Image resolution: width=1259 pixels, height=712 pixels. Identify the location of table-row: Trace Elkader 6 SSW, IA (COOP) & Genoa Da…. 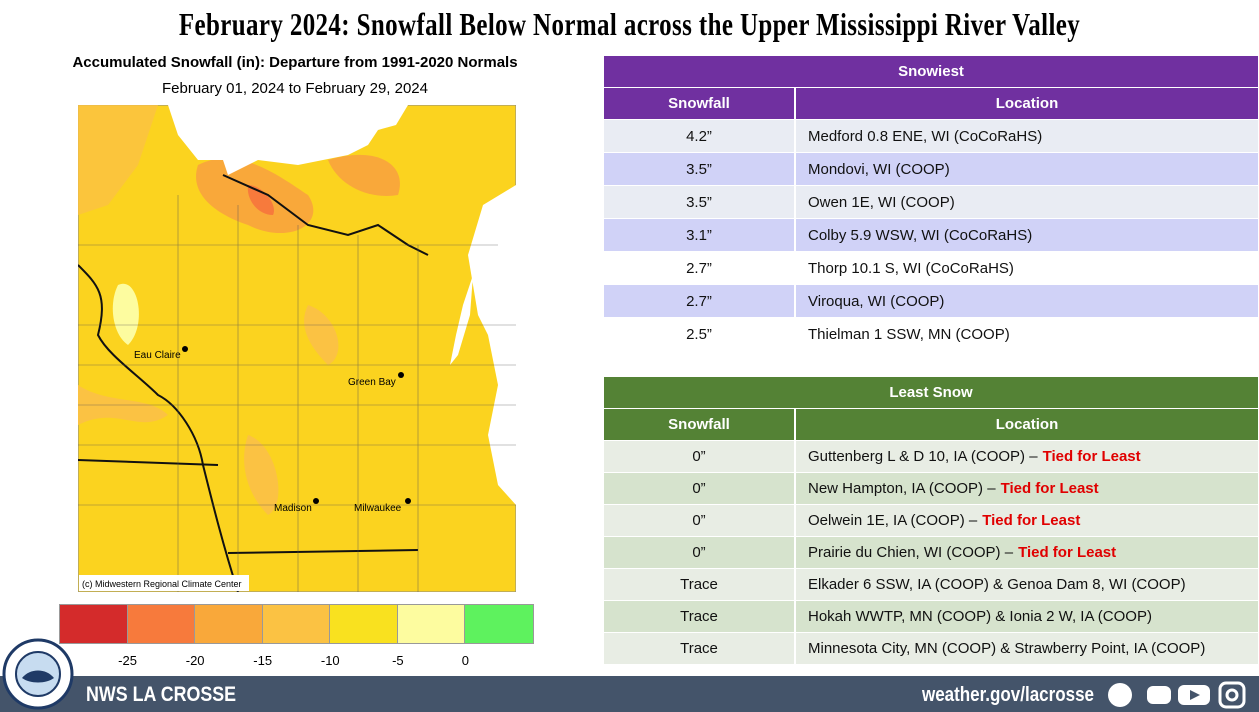
(931, 584).